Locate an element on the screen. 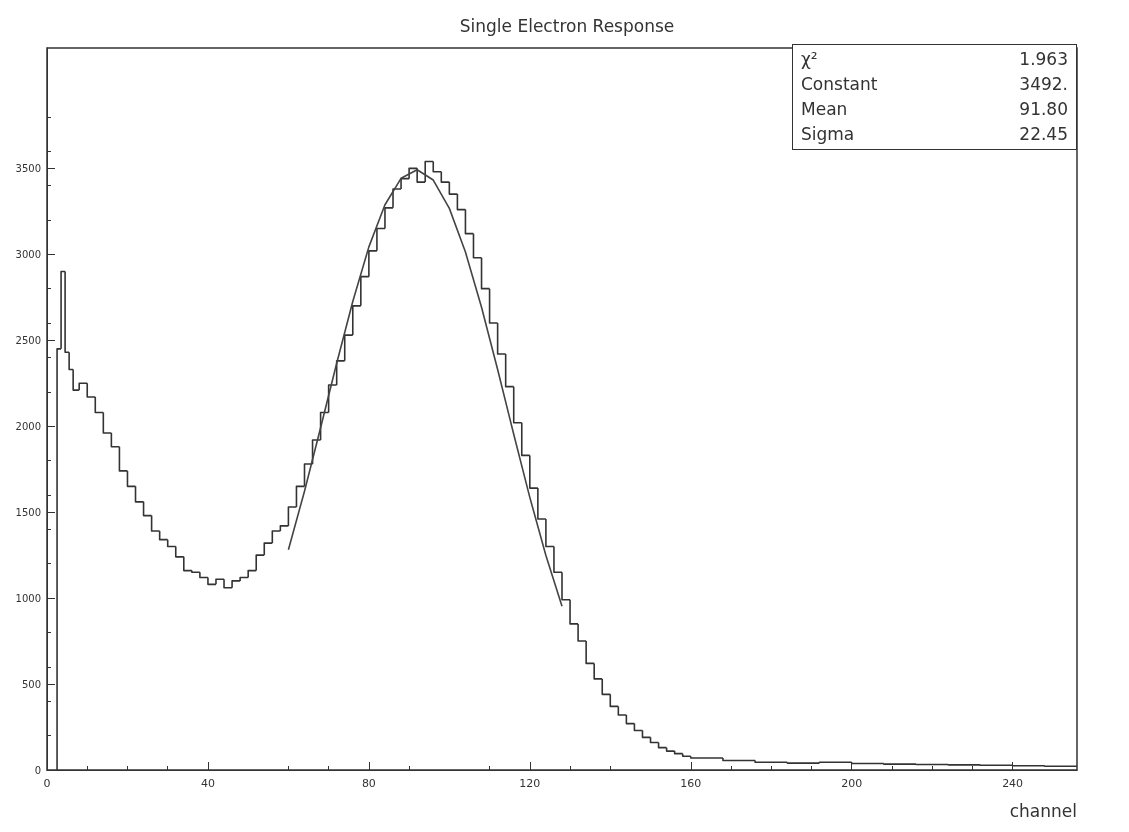  chart-title: Single Electron Response is located at coordinates (567, 25).